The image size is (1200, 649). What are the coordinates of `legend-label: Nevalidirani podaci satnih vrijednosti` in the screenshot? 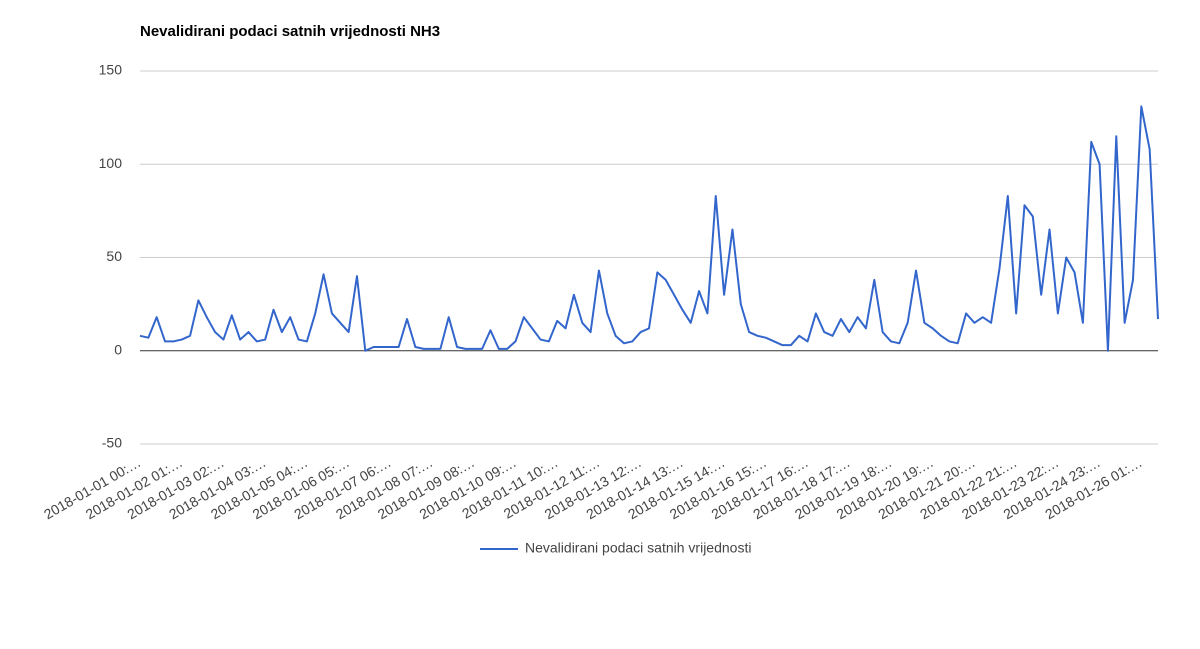 It's located at (638, 548).